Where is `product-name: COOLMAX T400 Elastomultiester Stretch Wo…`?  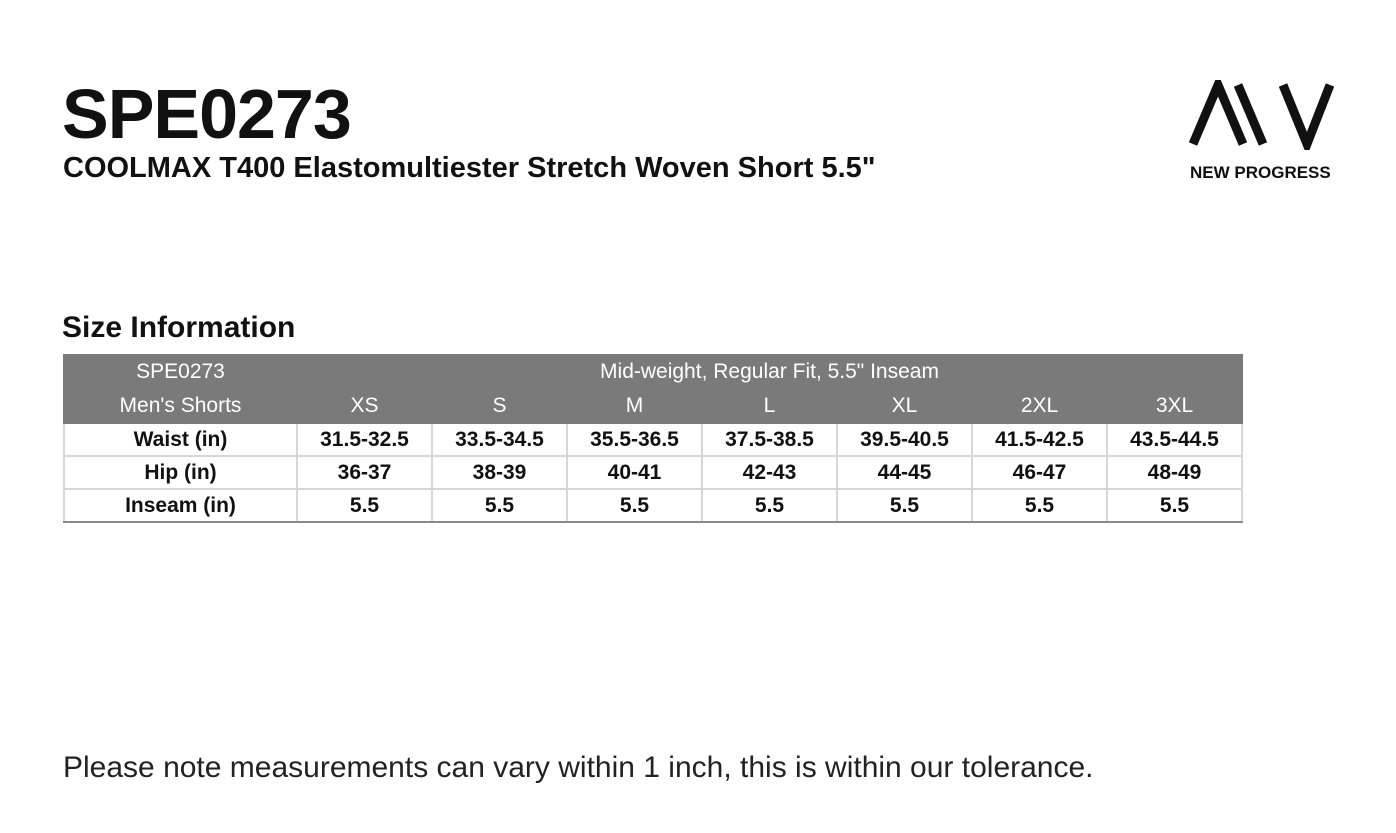 product-name: COOLMAX T400 Elastomultiester Stretch Wo… is located at coordinates (469, 168).